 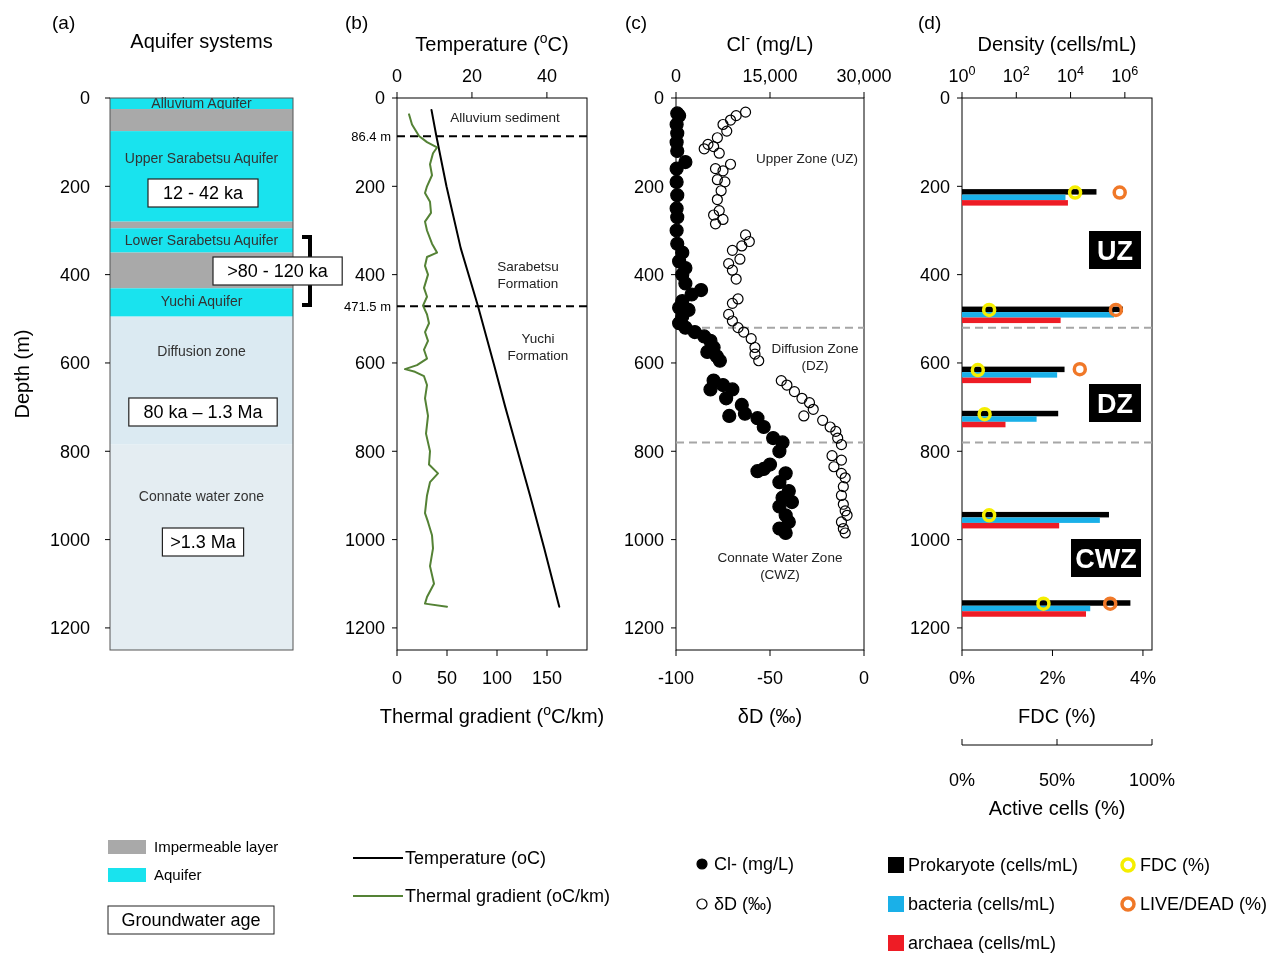 What do you see at coordinates (1142, 678) in the screenshot?
I see `x-tick-label: 4%` at bounding box center [1142, 678].